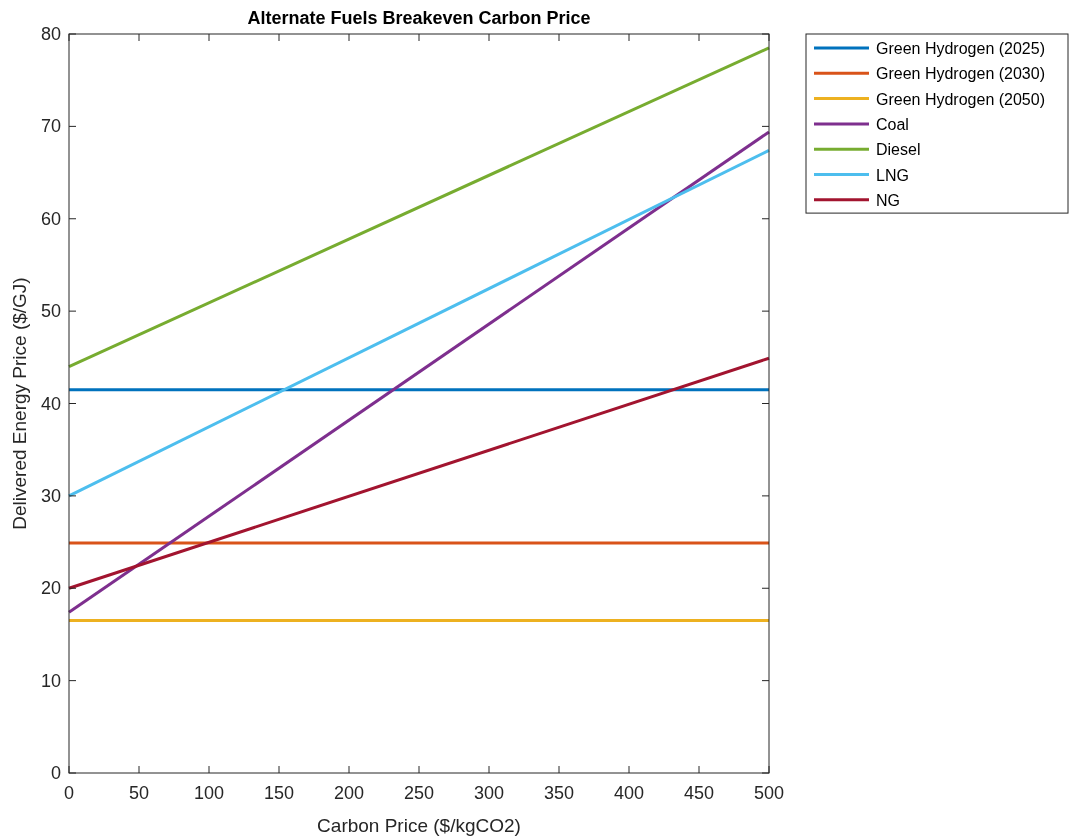  What do you see at coordinates (50, 126) in the screenshot?
I see `y-tick-label: 70` at bounding box center [50, 126].